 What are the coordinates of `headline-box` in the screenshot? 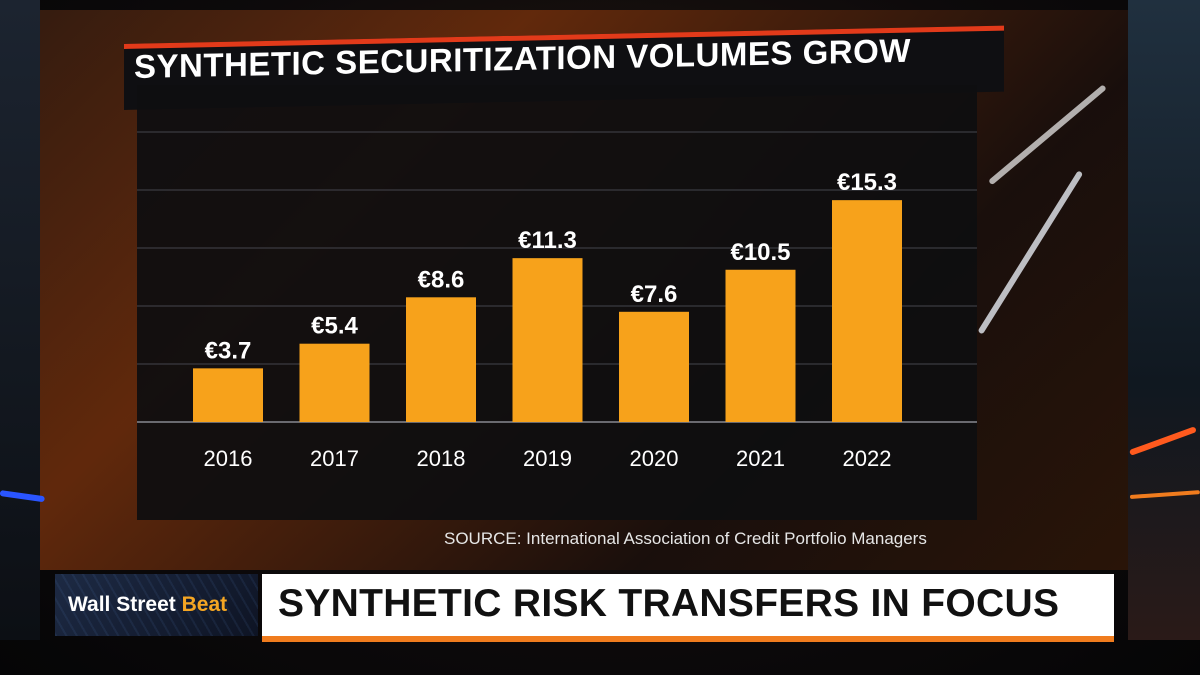 It's located at (688, 608).